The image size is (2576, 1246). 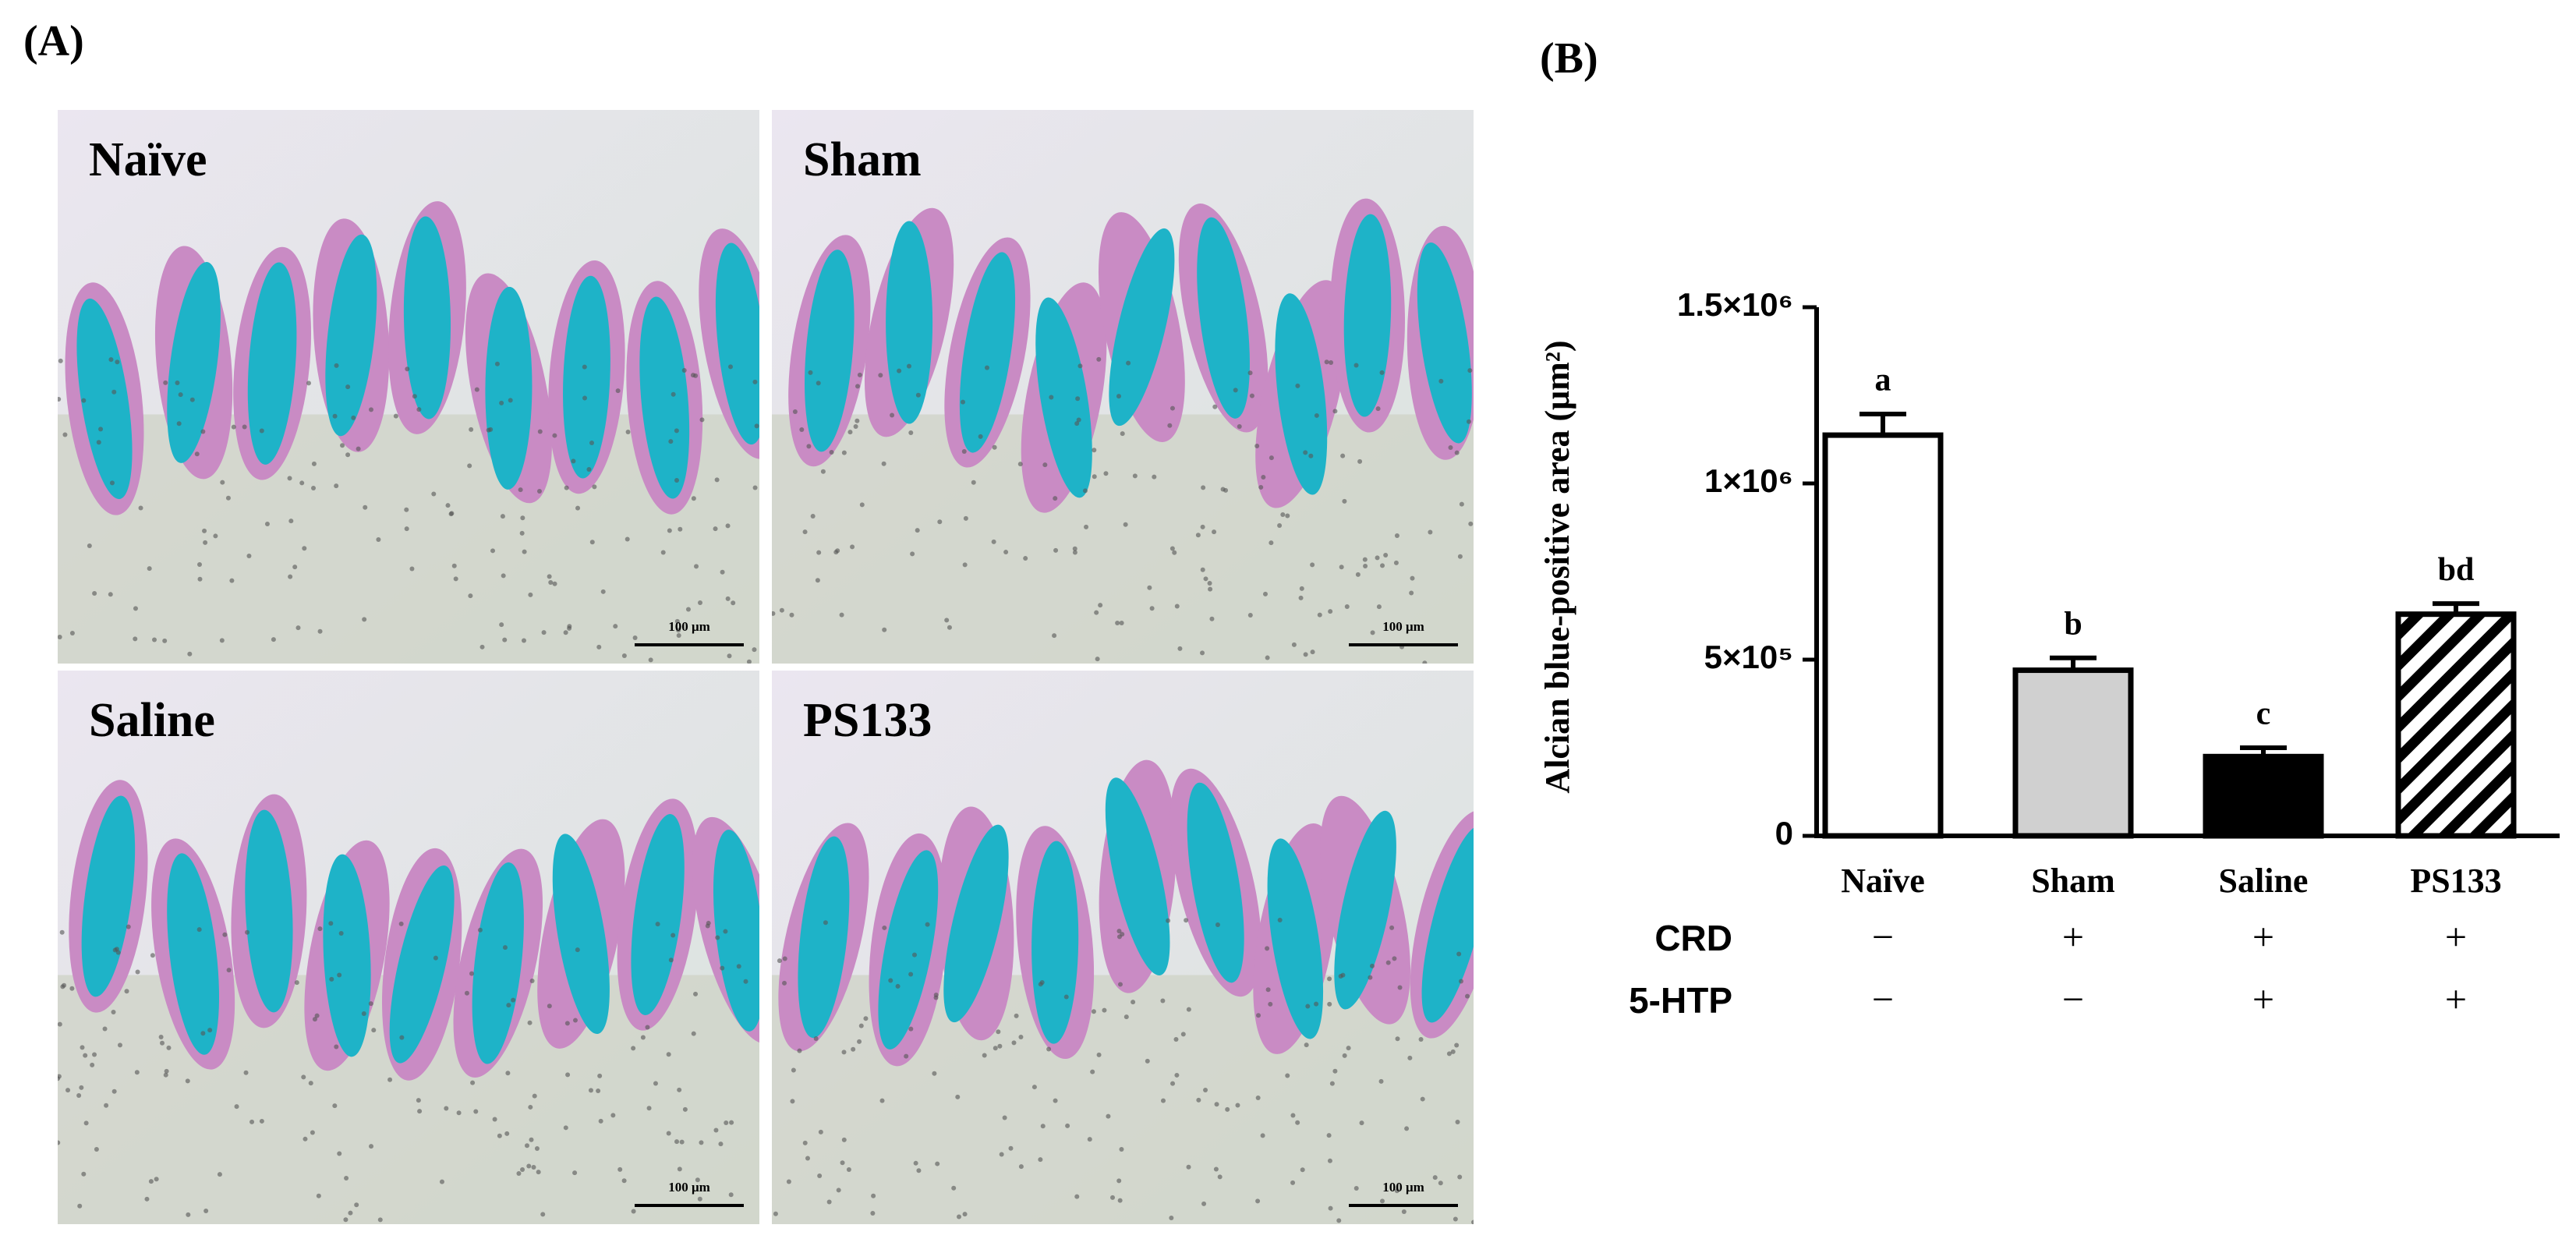 I want to click on treatment-mark: −, so click(x=1883, y=999).